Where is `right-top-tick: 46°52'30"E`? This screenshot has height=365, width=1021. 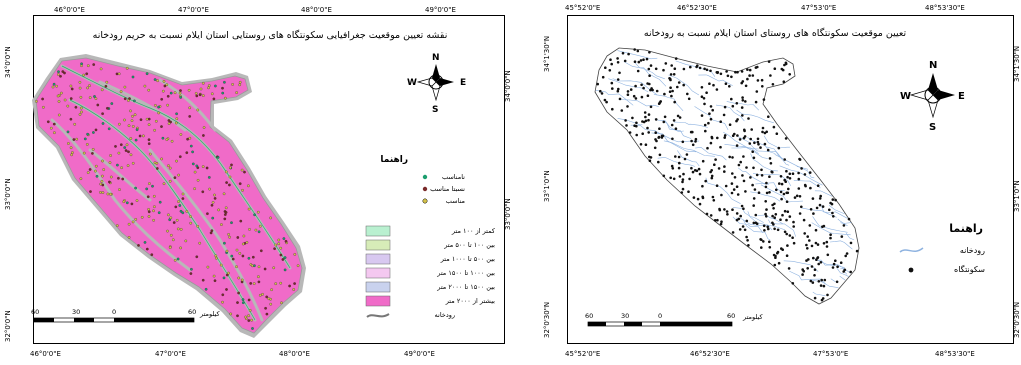 right-top-tick: 46°52'30"E is located at coordinates (697, 8).